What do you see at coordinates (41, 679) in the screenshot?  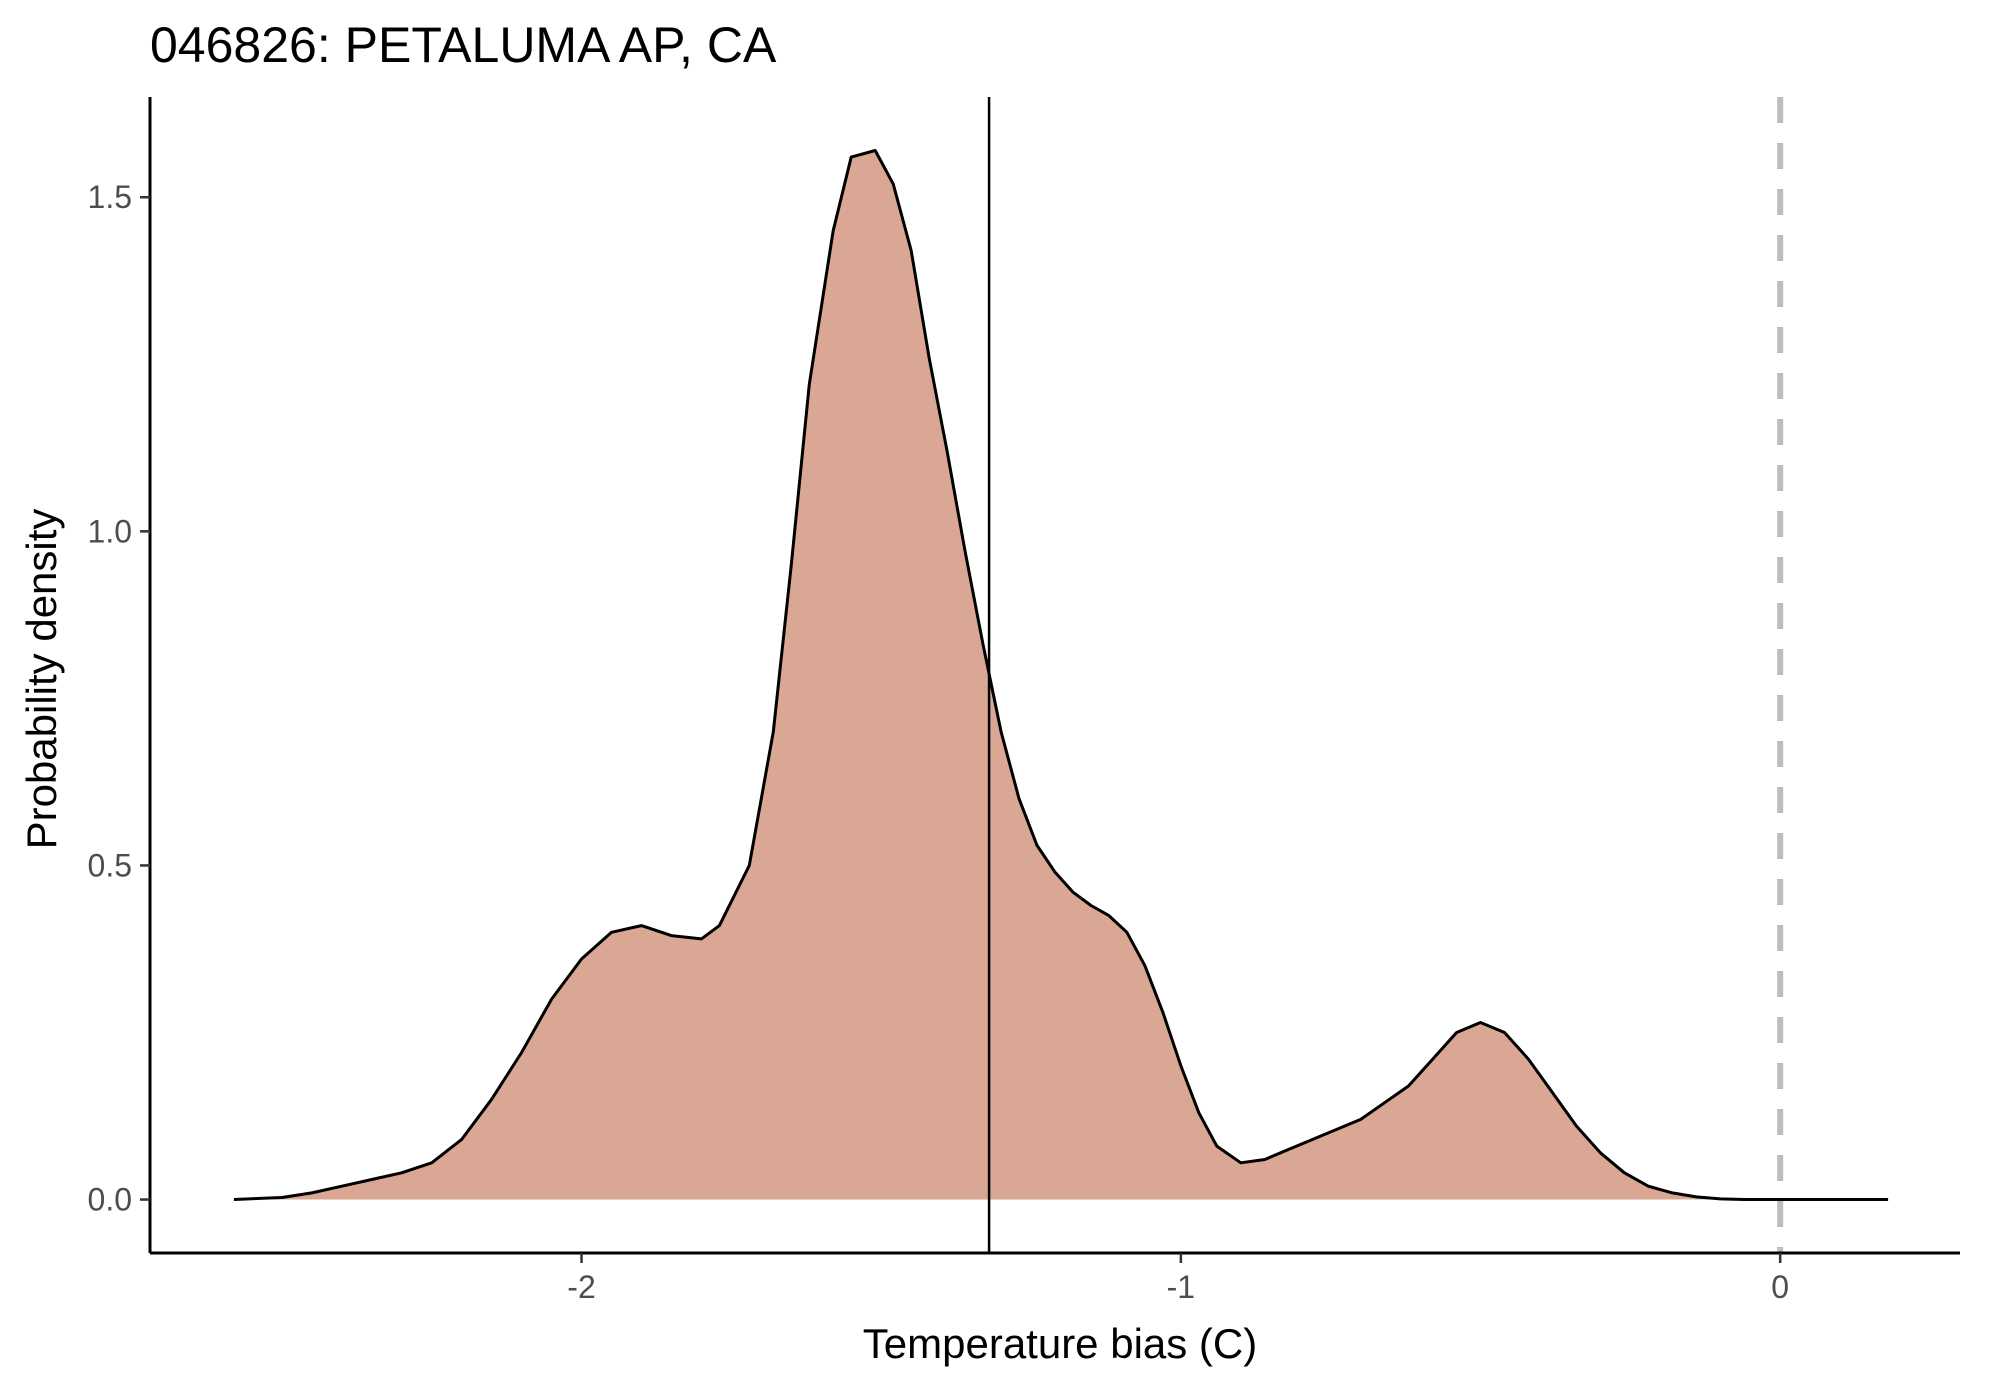 I see `y-axis-title: Probability density` at bounding box center [41, 679].